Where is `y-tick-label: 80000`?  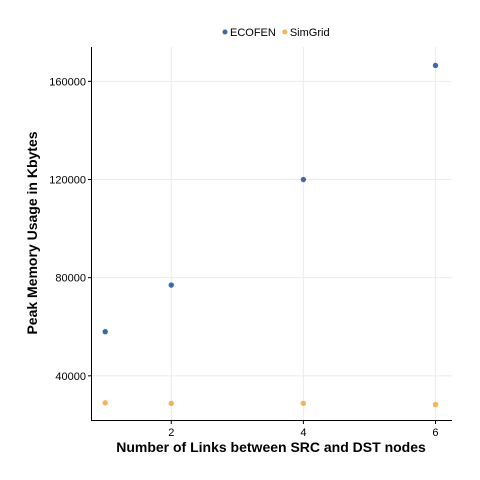
y-tick-label: 80000 is located at coordinates (70, 279).